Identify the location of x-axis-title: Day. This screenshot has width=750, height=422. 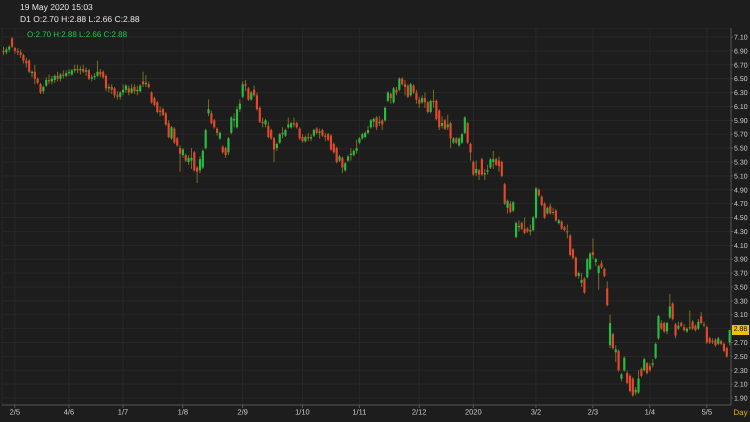
(740, 413).